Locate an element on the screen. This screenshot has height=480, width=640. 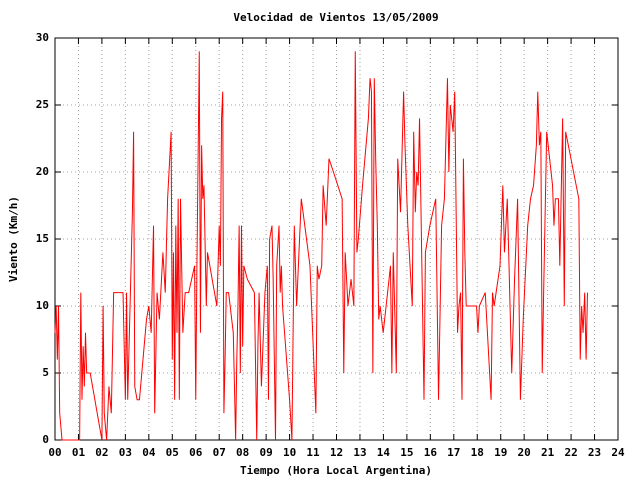
x-tick-label: 07 is located at coordinates (219, 452).